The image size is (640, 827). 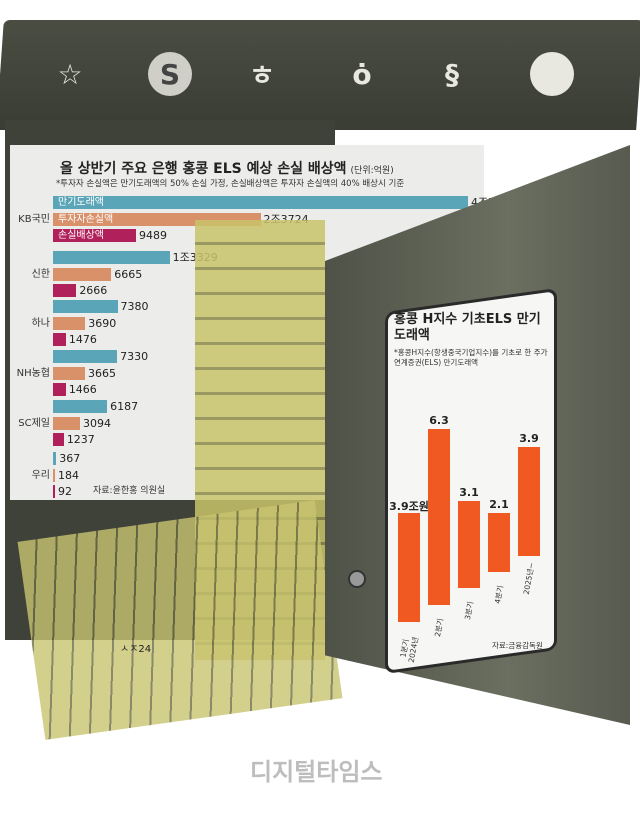 I want to click on bar-value-label: 9489, so click(x=152, y=235).